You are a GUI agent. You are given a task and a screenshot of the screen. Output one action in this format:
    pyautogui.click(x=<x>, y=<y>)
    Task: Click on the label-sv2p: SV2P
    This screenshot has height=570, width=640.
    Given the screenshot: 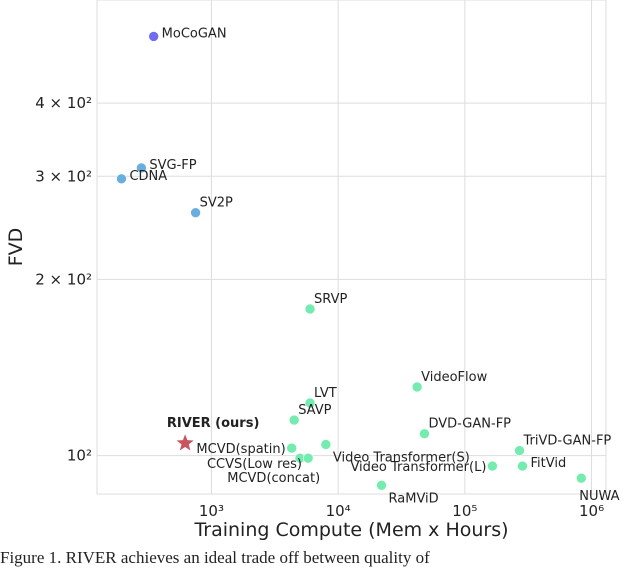 What is the action you would take?
    pyautogui.click(x=216, y=203)
    